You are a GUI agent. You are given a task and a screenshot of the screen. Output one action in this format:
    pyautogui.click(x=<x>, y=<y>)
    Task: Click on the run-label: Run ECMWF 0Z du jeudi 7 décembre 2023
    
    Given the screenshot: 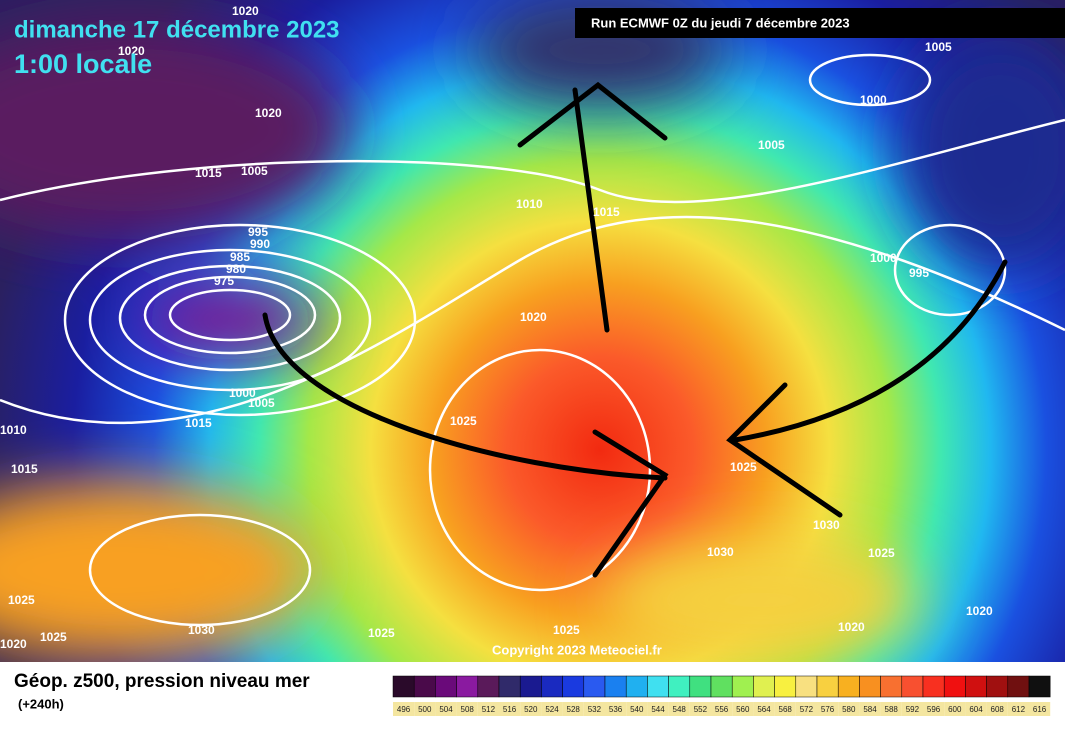 What is the action you would take?
    pyautogui.click(x=720, y=22)
    